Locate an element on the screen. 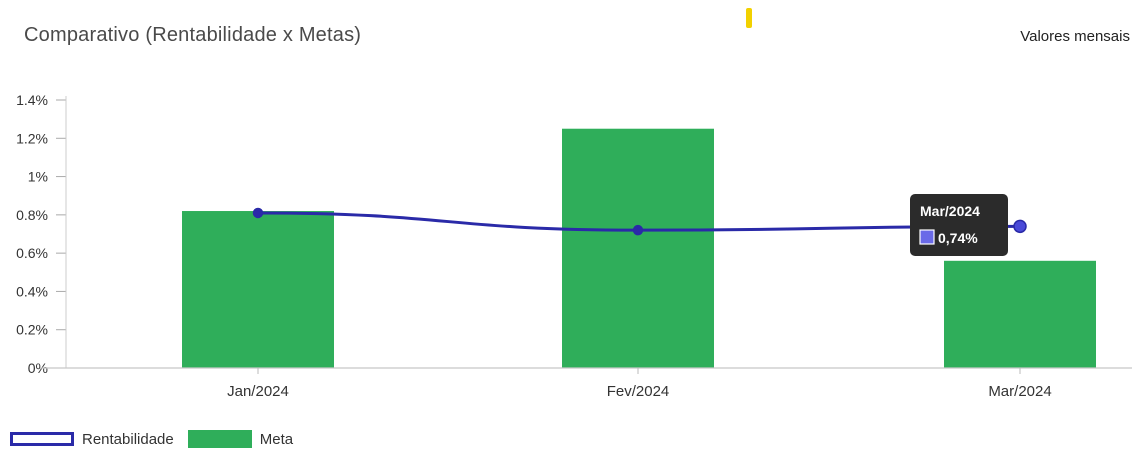  y-tick-label: 1% is located at coordinates (38, 177).